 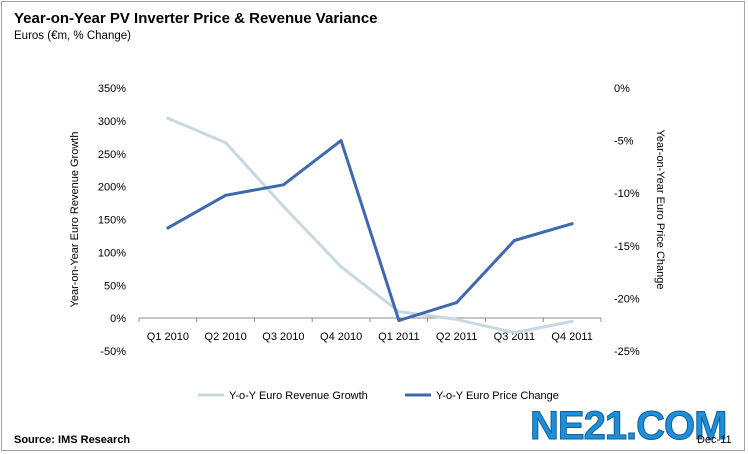 What do you see at coordinates (283, 337) in the screenshot?
I see `x-tick-label: Q3 2010` at bounding box center [283, 337].